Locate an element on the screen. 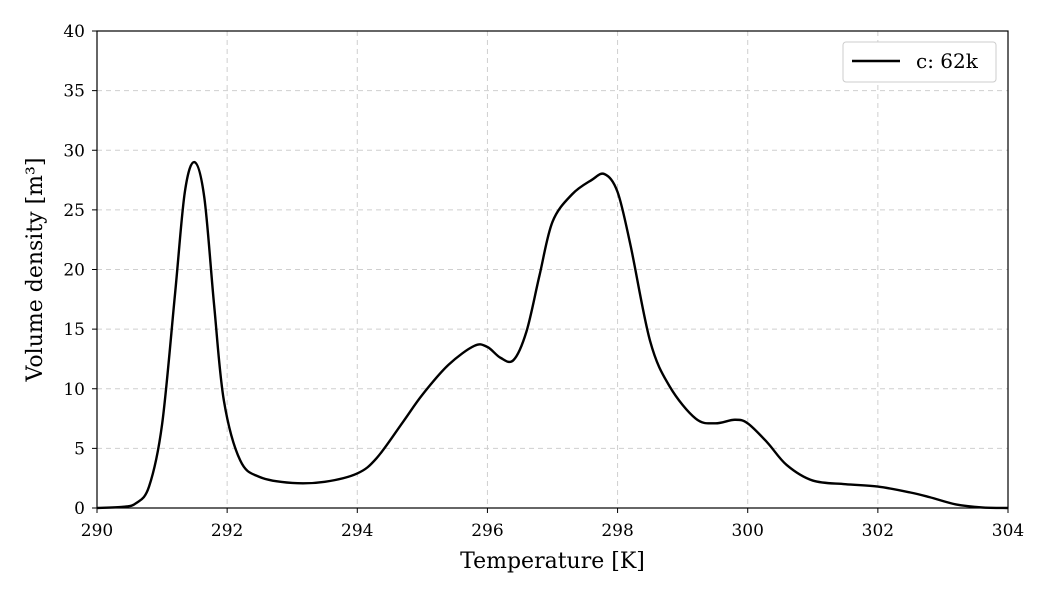  y-tick-label: 0 is located at coordinates (79, 509).